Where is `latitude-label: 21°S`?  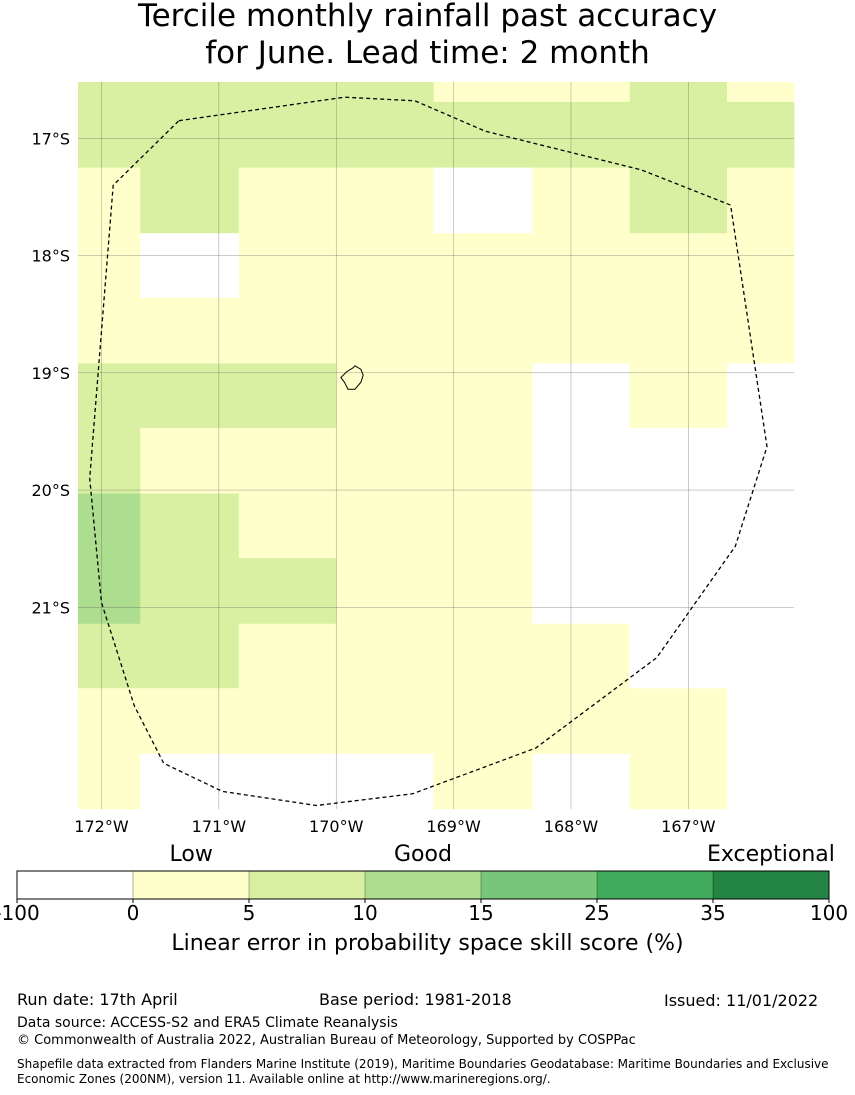 latitude-label: 21°S is located at coordinates (50, 607).